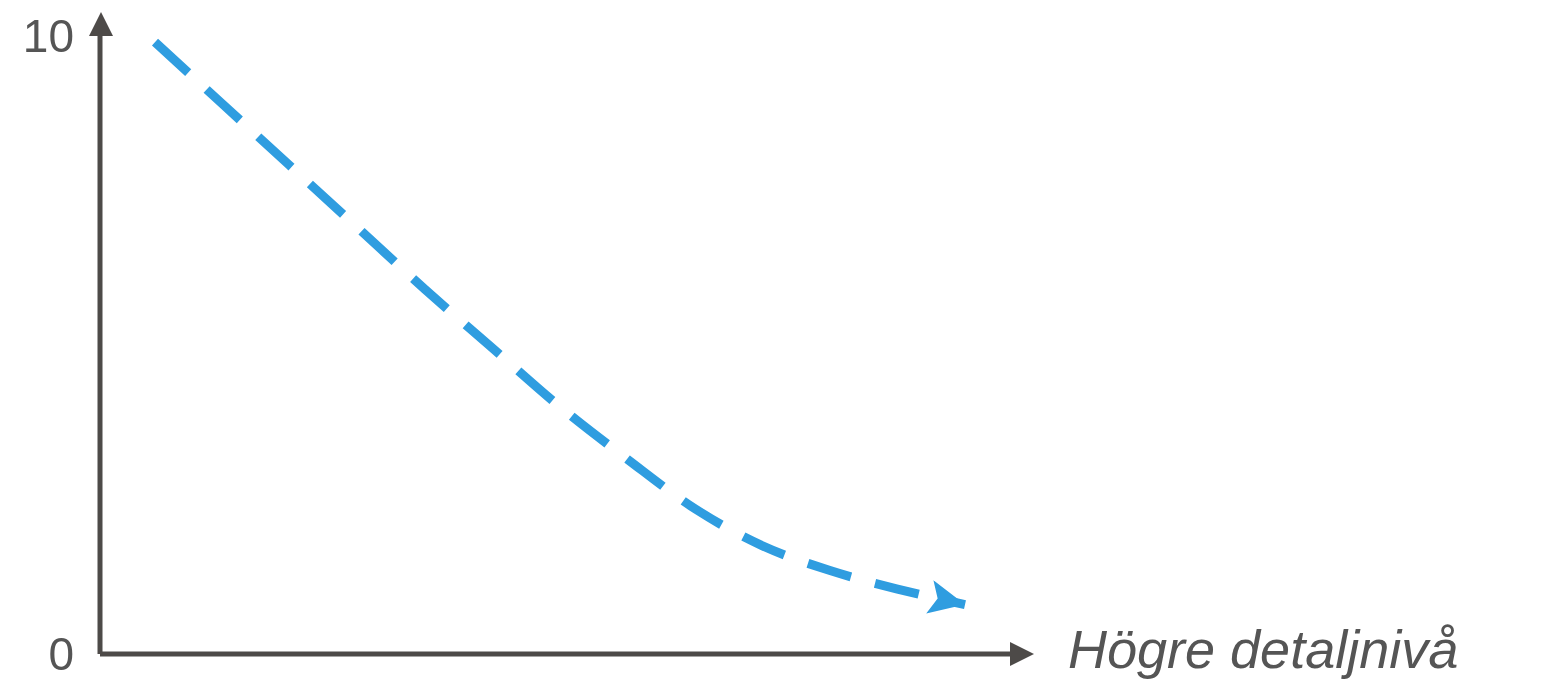 Image resolution: width=1559 pixels, height=688 pixels. What do you see at coordinates (61, 654) in the screenshot?
I see `y-tick-label: 0` at bounding box center [61, 654].